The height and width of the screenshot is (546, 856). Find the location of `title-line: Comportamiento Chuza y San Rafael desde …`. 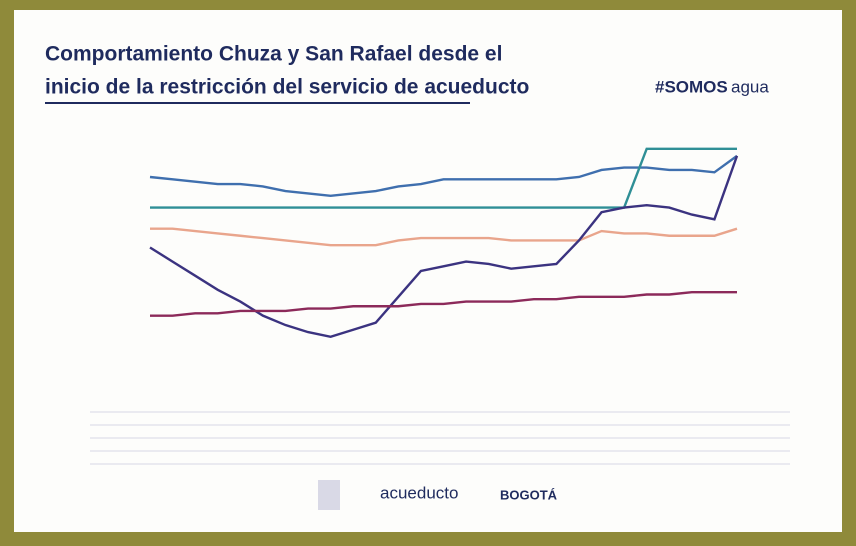

title-line: Comportamiento Chuza y San Rafael desde … is located at coordinates (273, 54).